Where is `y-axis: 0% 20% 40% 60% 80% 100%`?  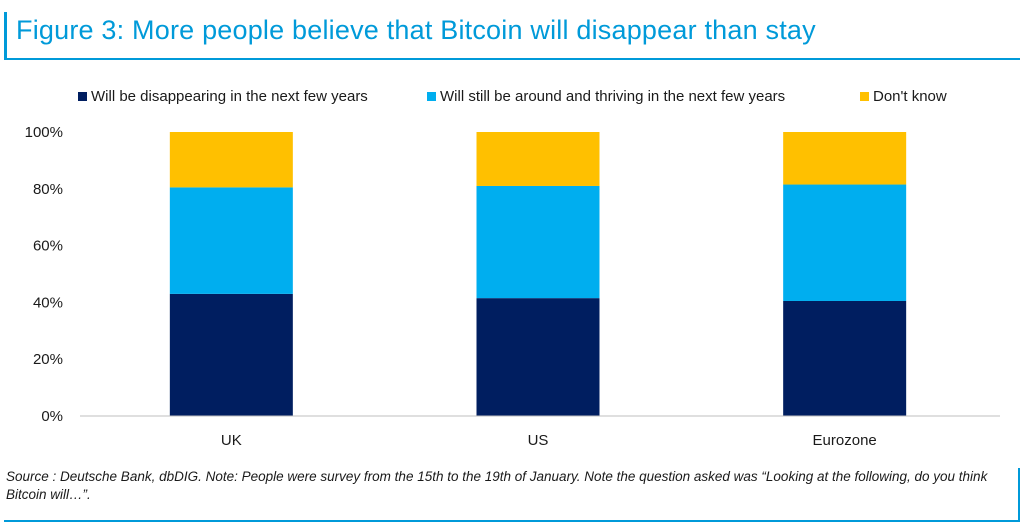
y-axis: 0% 20% 40% 60% 80% 100% is located at coordinates (44, 274).